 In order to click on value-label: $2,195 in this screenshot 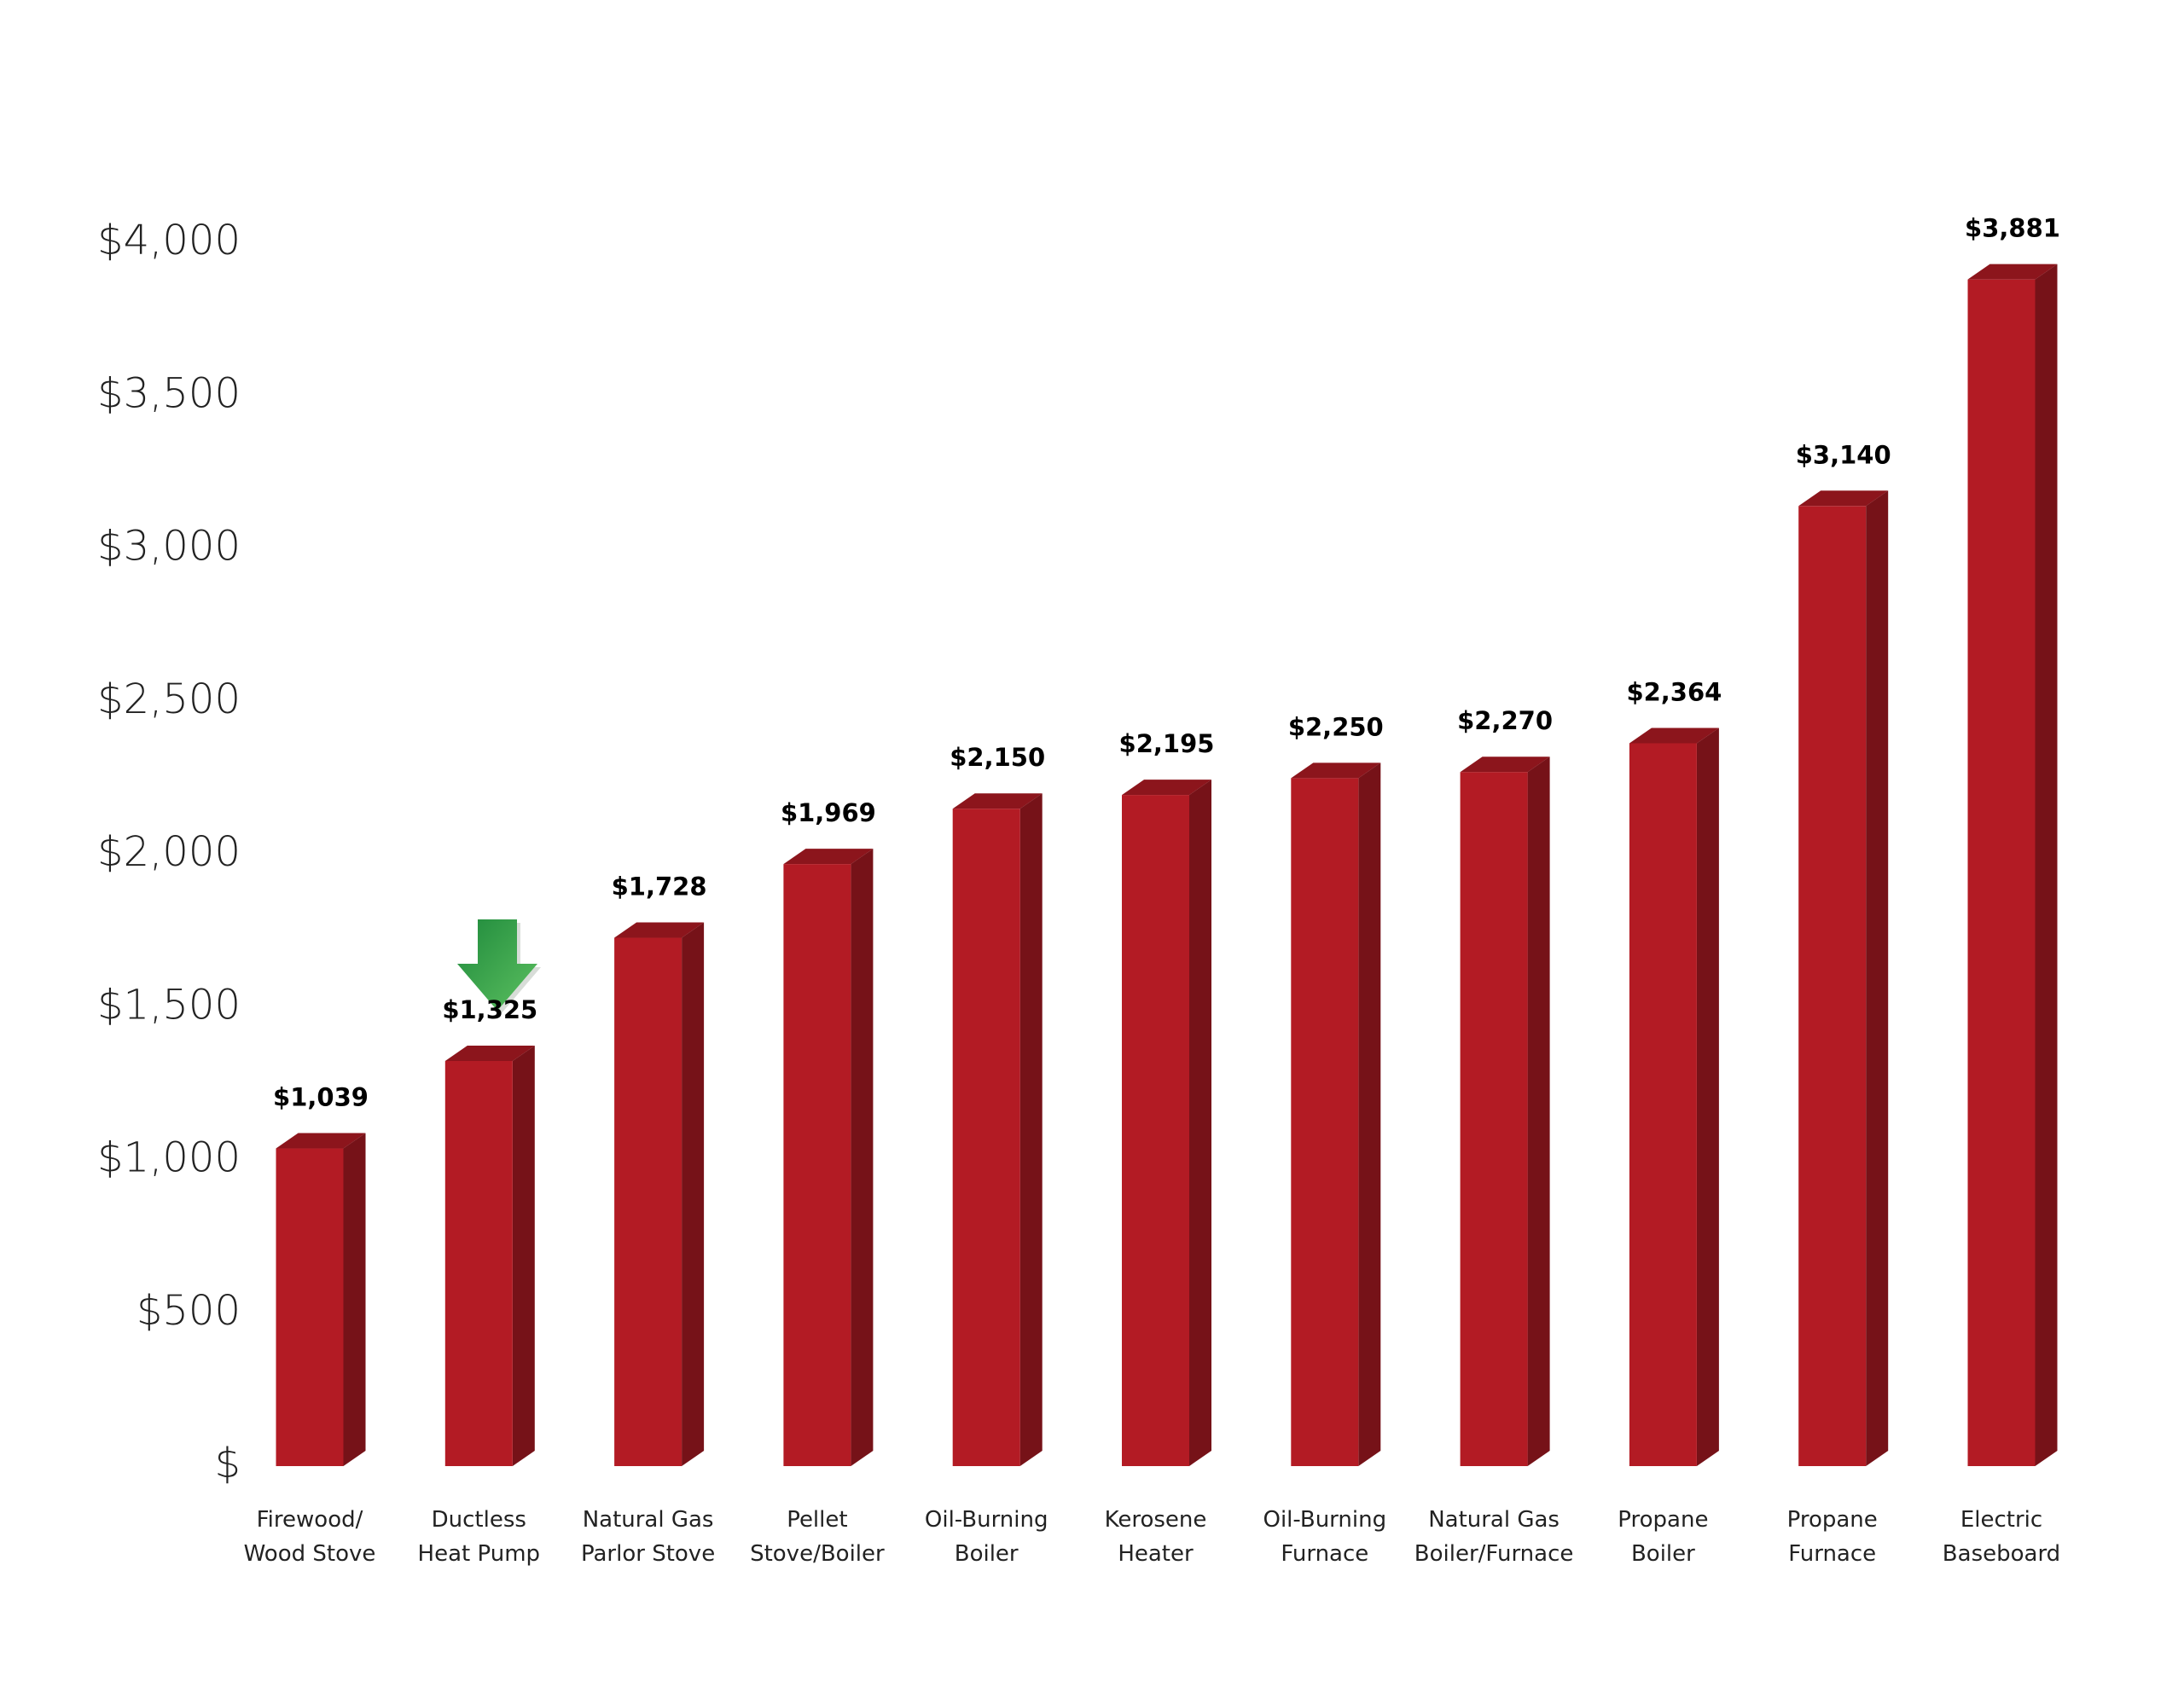, I will do `click(1167, 743)`.